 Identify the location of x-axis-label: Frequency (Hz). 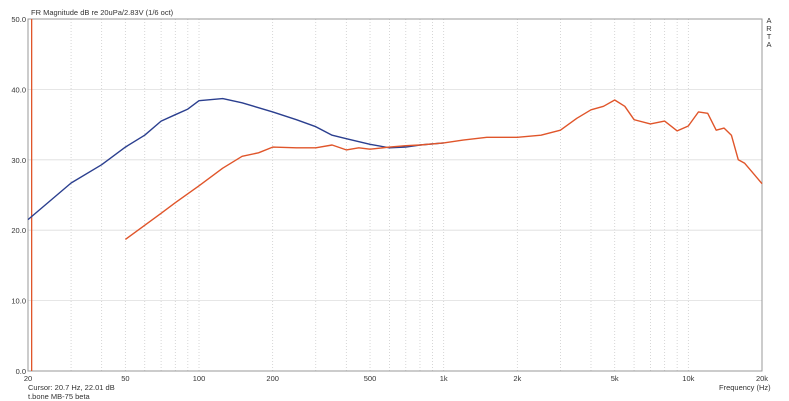
(745, 387).